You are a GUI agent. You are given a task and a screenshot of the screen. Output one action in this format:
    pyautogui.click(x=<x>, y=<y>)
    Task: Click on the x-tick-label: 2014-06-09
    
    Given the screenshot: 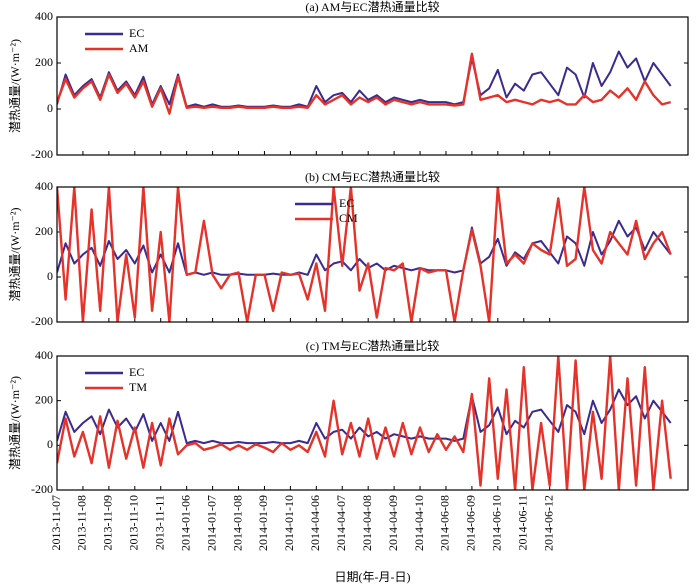 What is the action you would take?
    pyautogui.click(x=471, y=523)
    